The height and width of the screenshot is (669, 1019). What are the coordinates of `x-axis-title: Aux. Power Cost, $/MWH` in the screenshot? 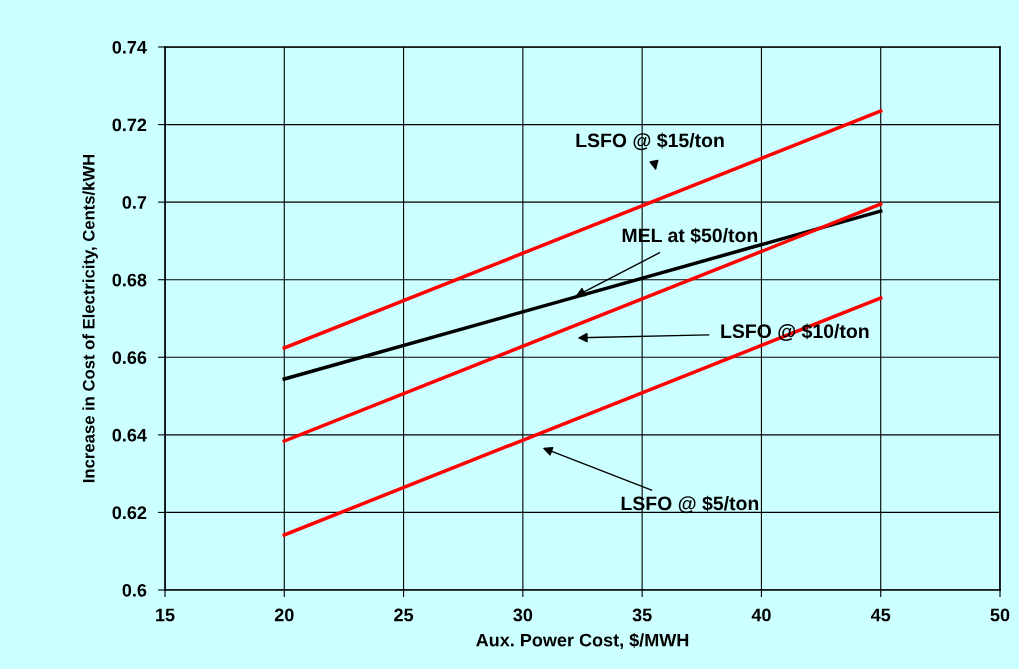 It's located at (582, 641).